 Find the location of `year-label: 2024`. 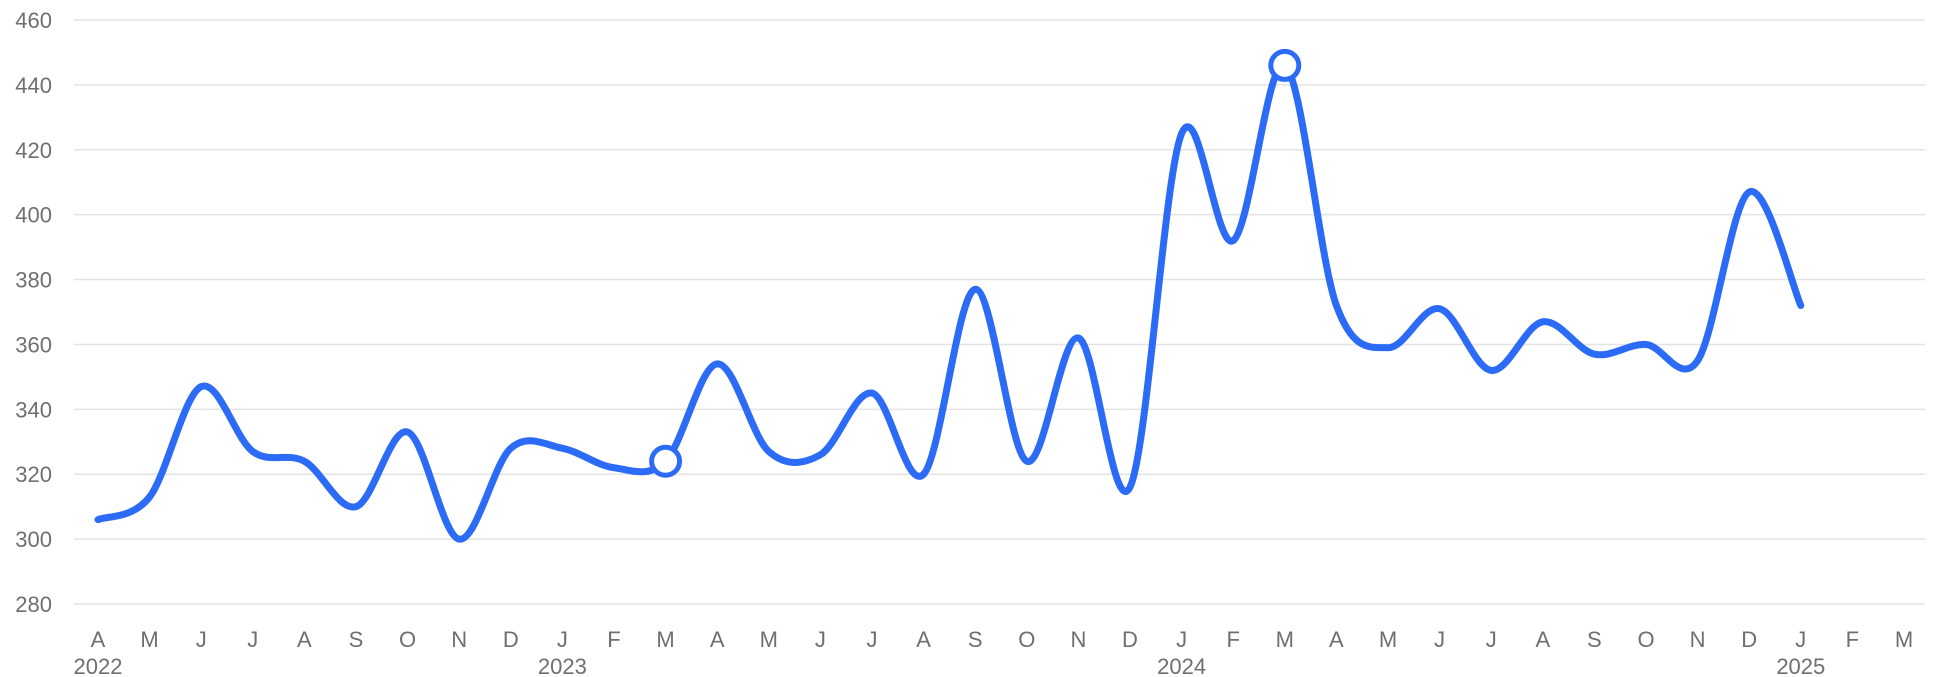

year-label: 2024 is located at coordinates (1181, 665).